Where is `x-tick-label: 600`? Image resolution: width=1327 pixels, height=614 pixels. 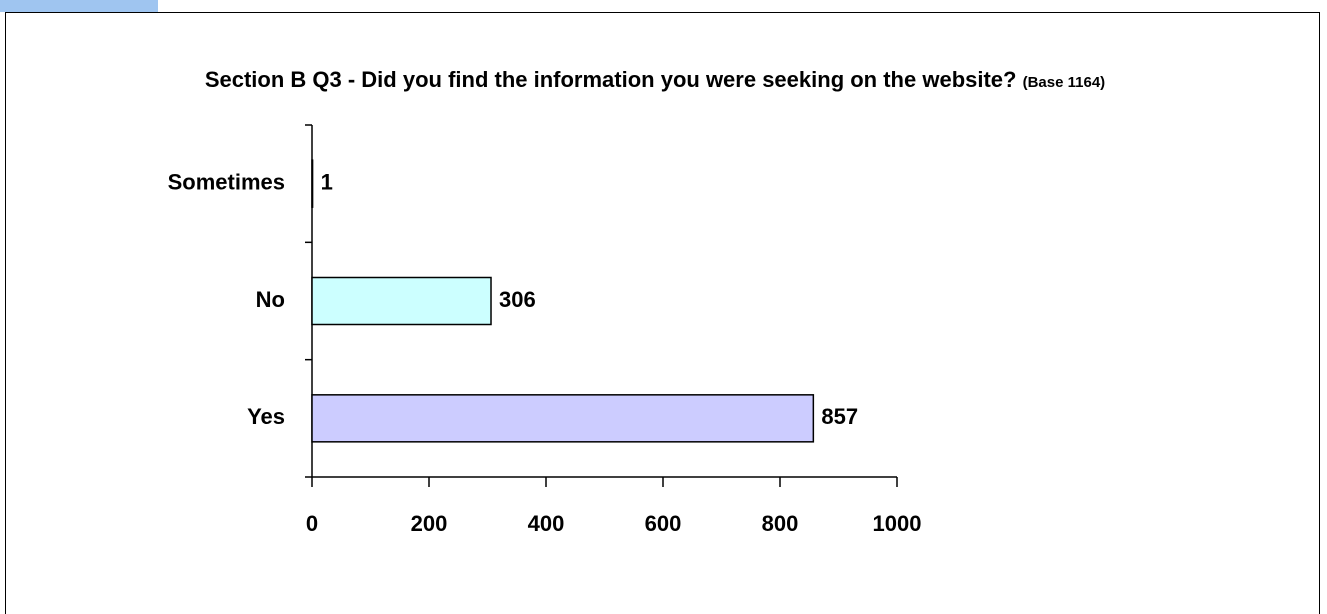 x-tick-label: 600 is located at coordinates (663, 523).